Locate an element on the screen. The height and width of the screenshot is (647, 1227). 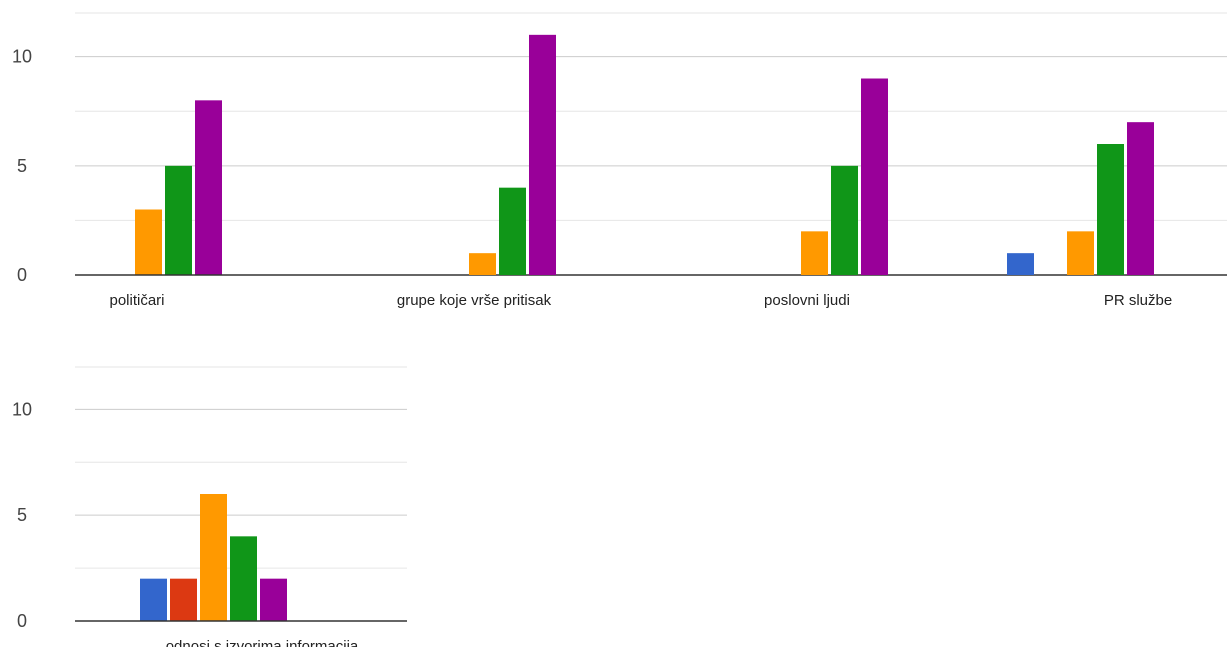
chart-panel-odnosi-s-izvorima: 0 5 10 odnosi s izvorima informacija is located at coordinates (209, 506).